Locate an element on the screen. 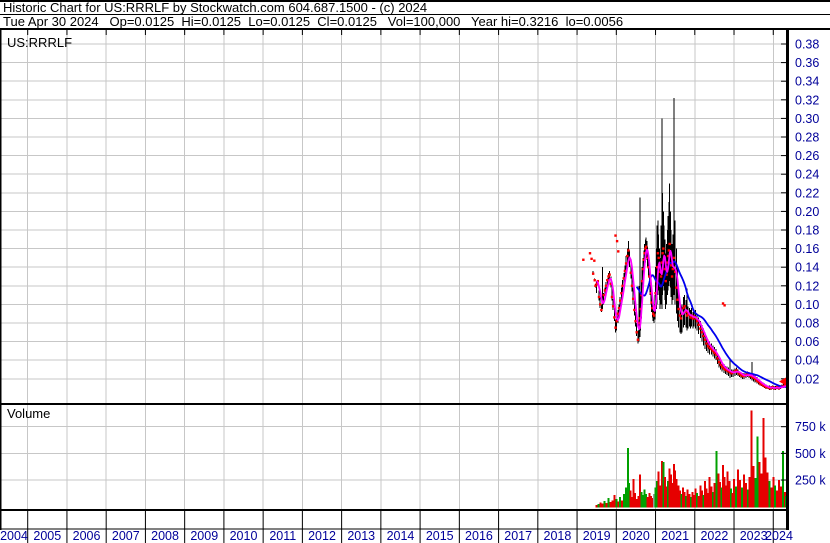 Image resolution: width=830 pixels, height=543 pixels. price-axis-label: 0.08 is located at coordinates (807, 324).